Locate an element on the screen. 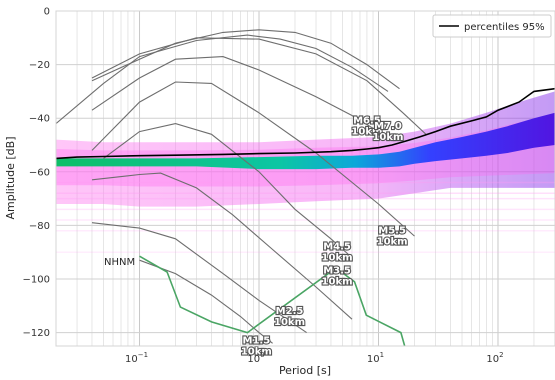 This screenshot has height=380, width=555. quake-magnitude-label: M4.5 is located at coordinates (337, 247).